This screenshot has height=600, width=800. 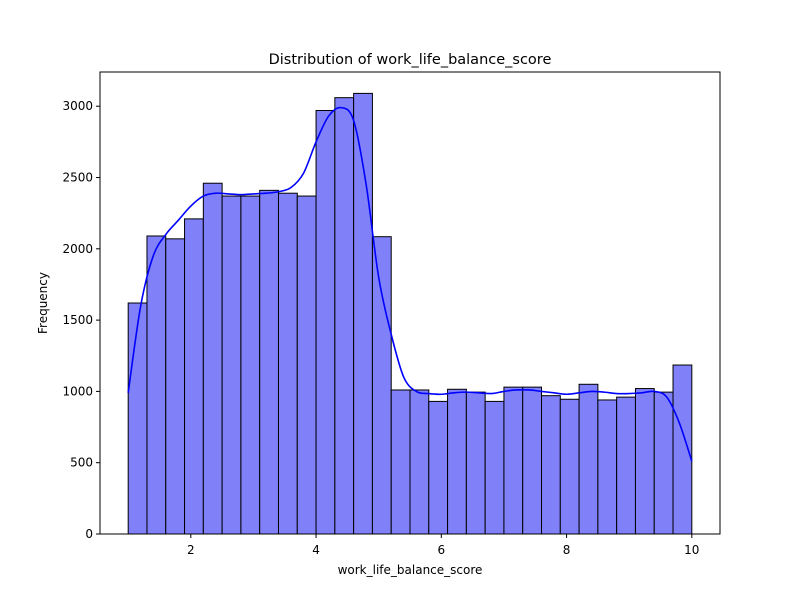 I want to click on y-tick-label: 3000, so click(x=77, y=106).